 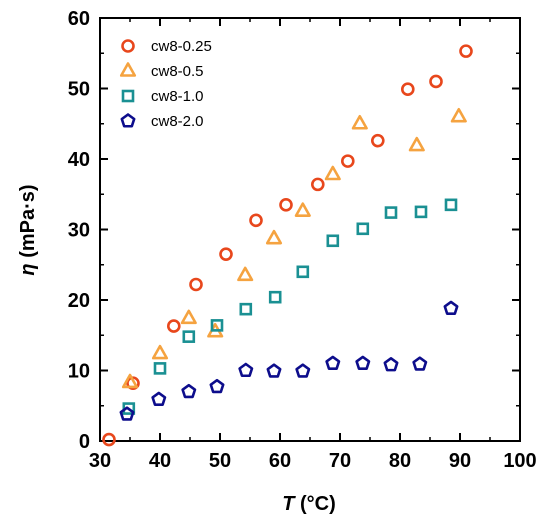 I want to click on legend-label: cw8-0.5, so click(x=177, y=71).